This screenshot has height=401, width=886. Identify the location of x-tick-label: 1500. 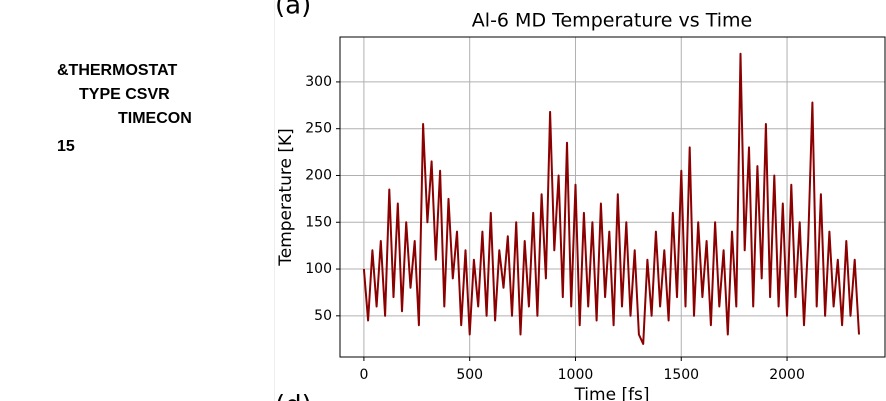
(681, 375).